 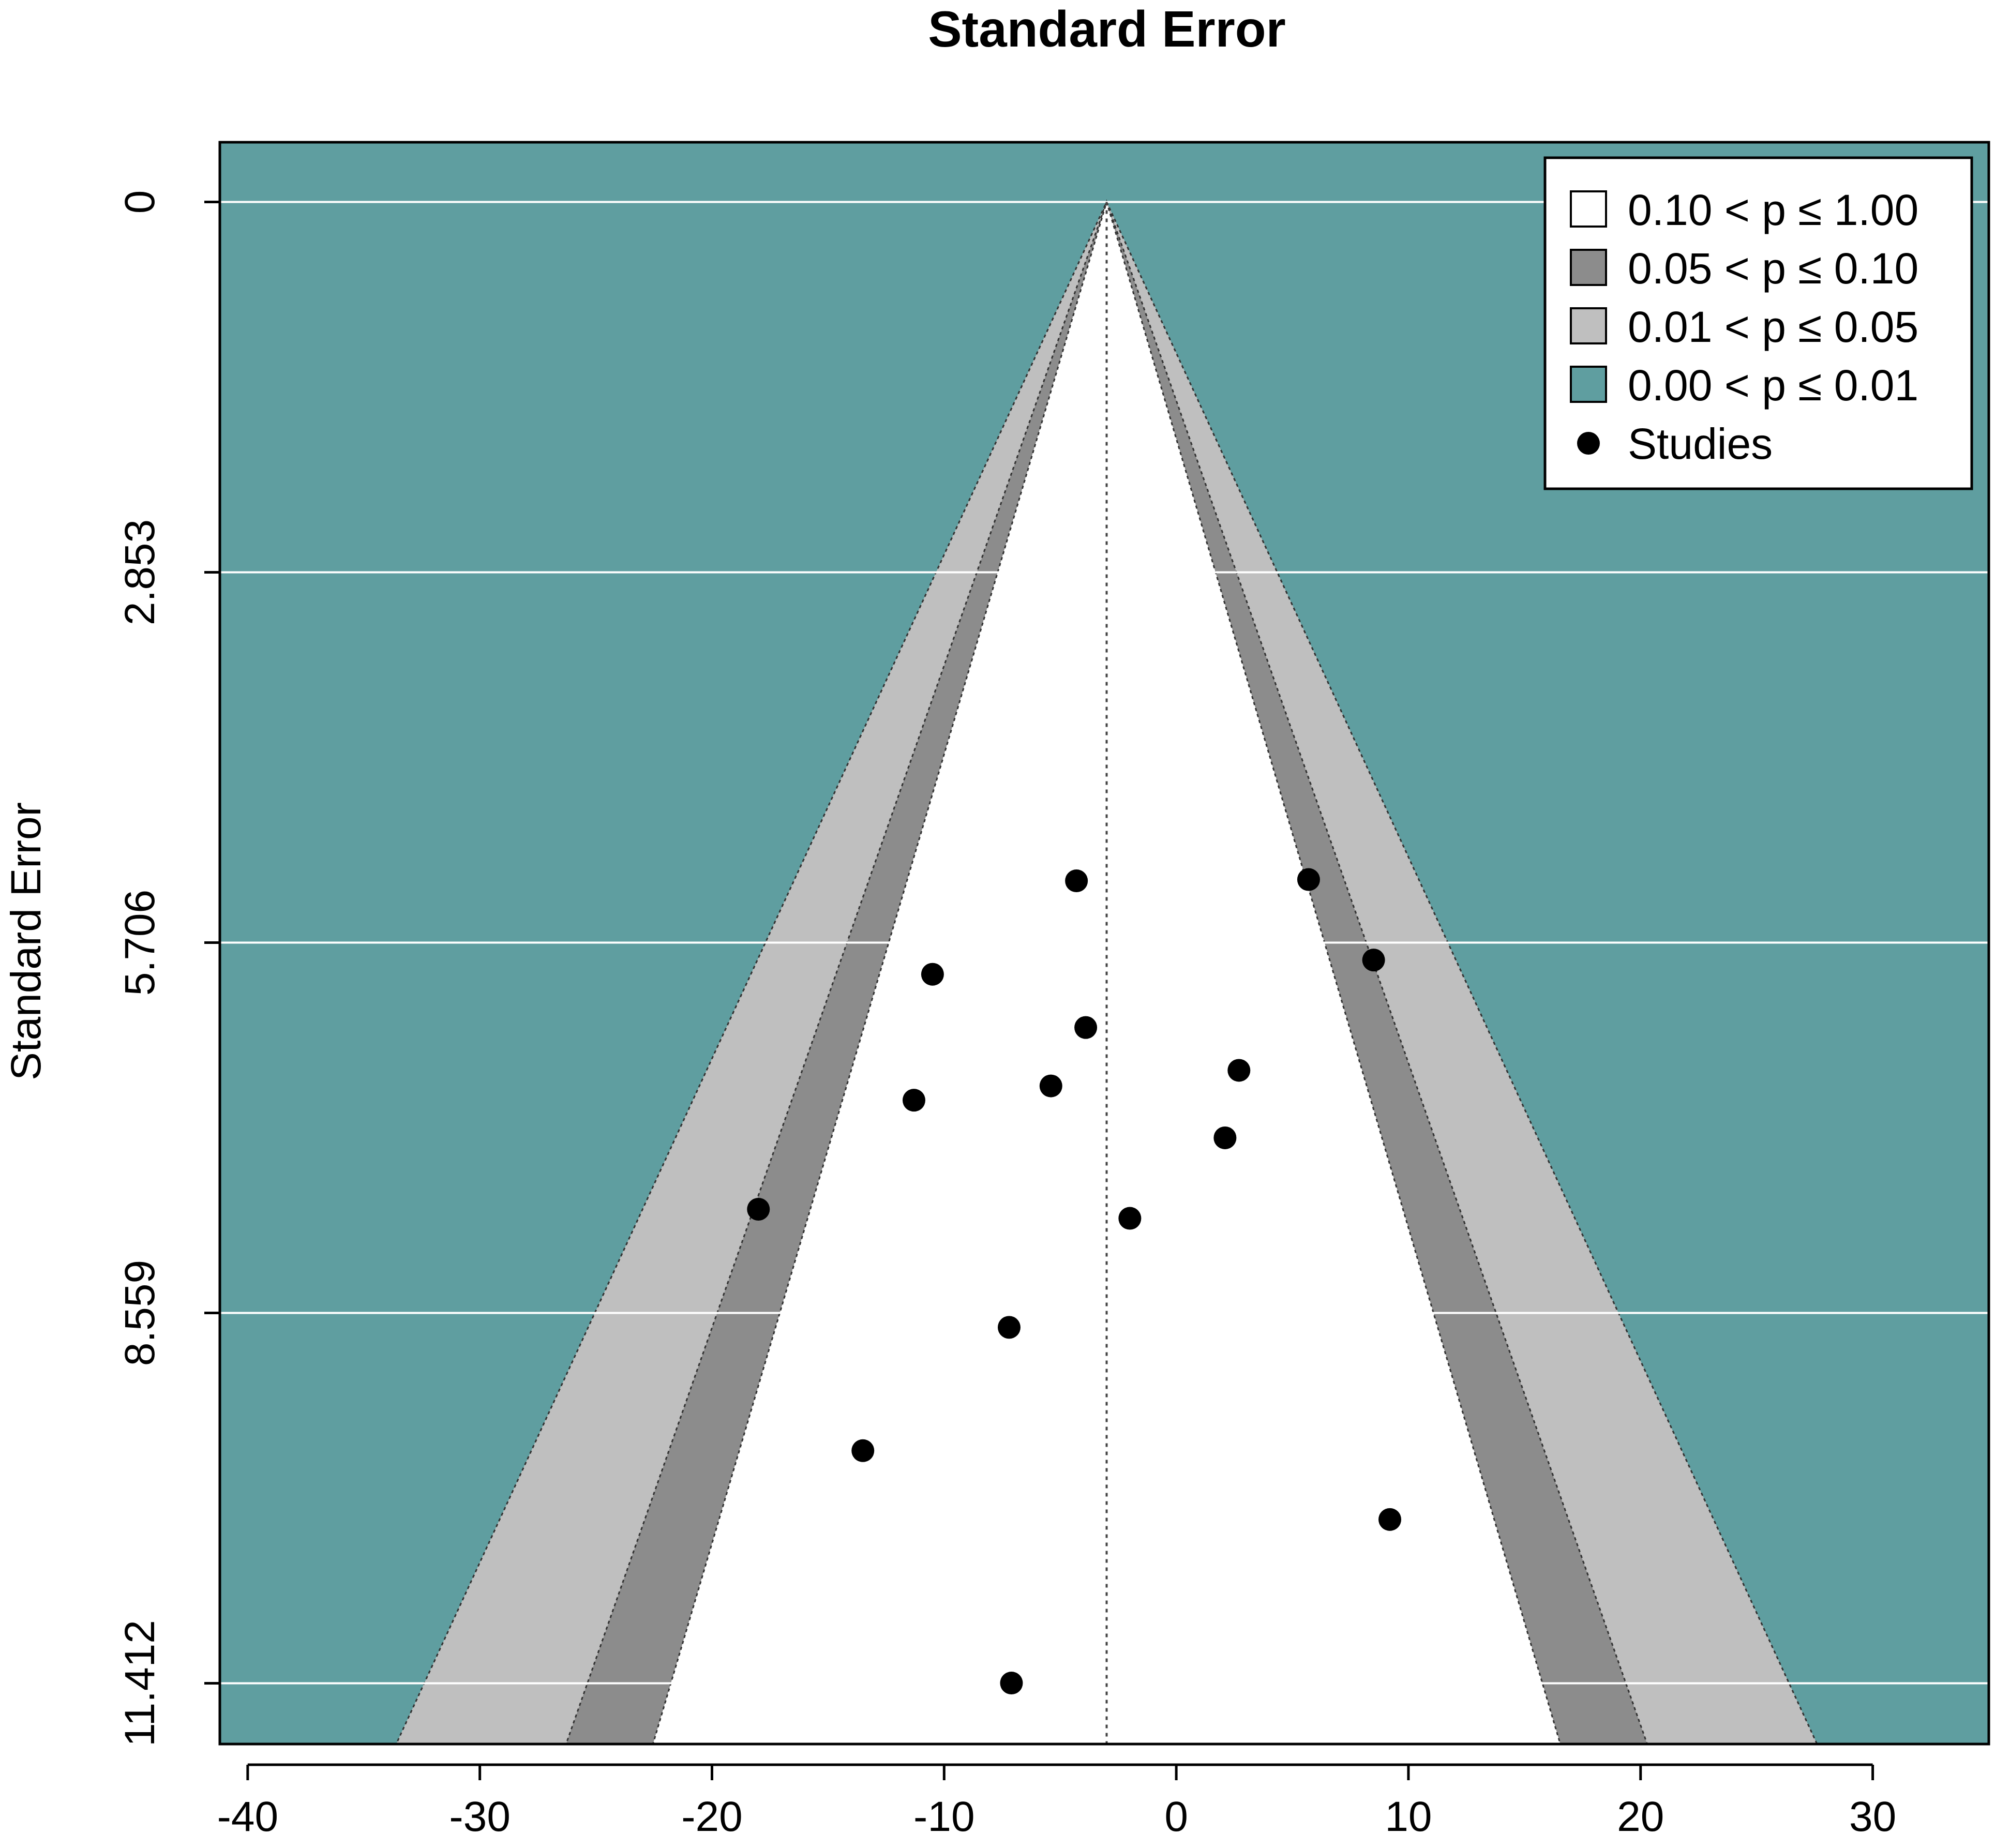 I want to click on x-tick-label: -40, so click(x=248, y=1817).